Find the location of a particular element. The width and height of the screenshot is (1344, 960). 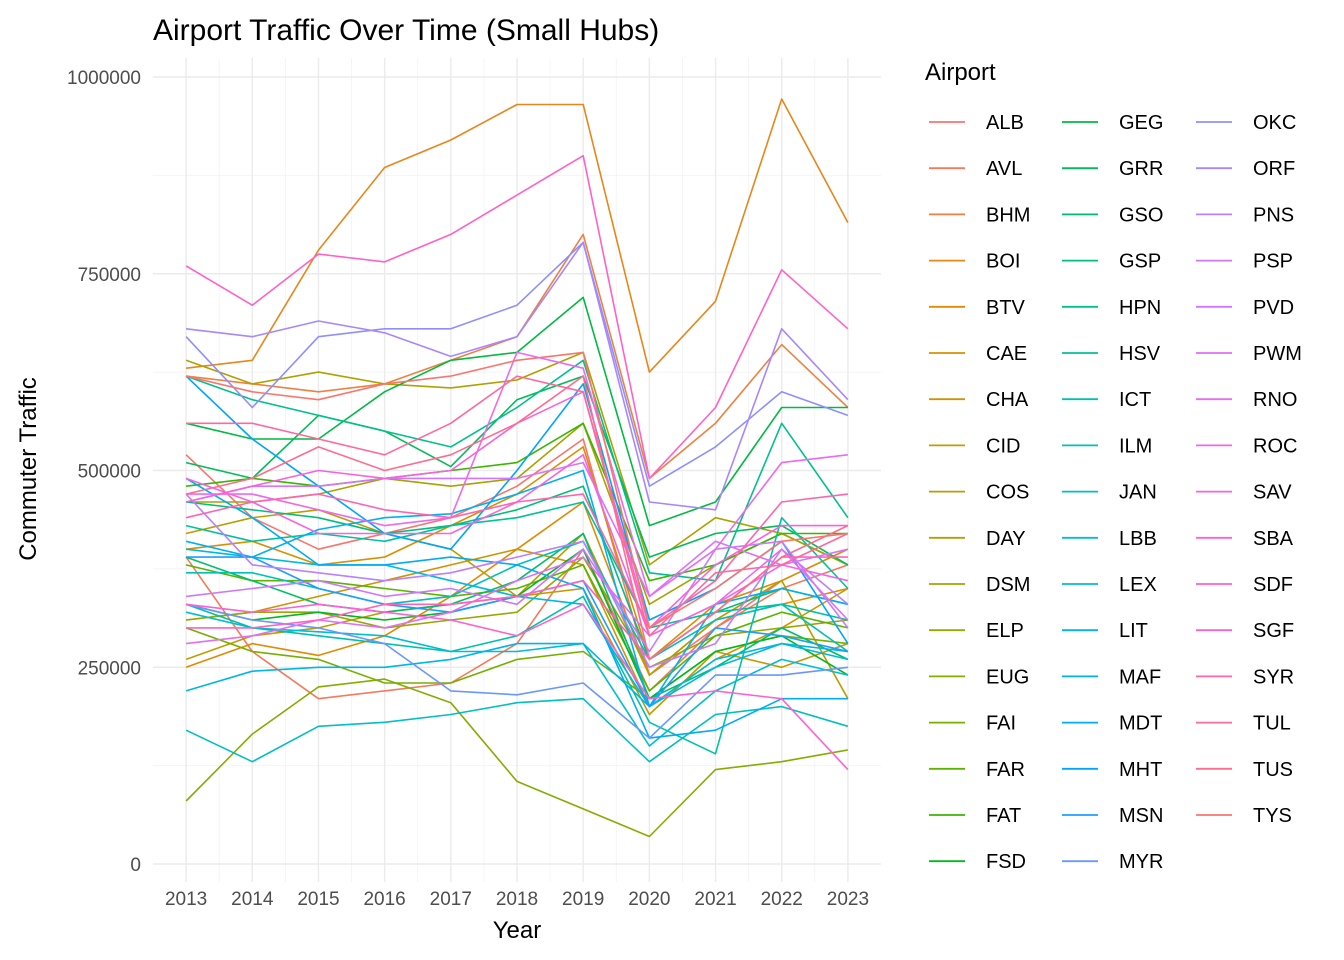

x-tick-label: 2018 is located at coordinates (517, 899).